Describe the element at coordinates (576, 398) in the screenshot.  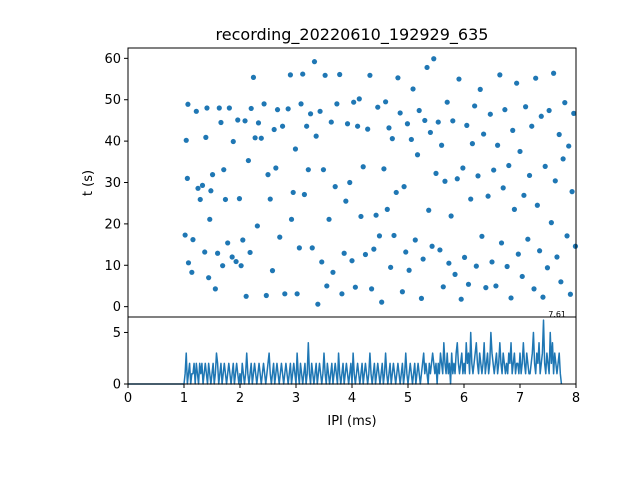
I see `x-tick-label: 8` at that location.